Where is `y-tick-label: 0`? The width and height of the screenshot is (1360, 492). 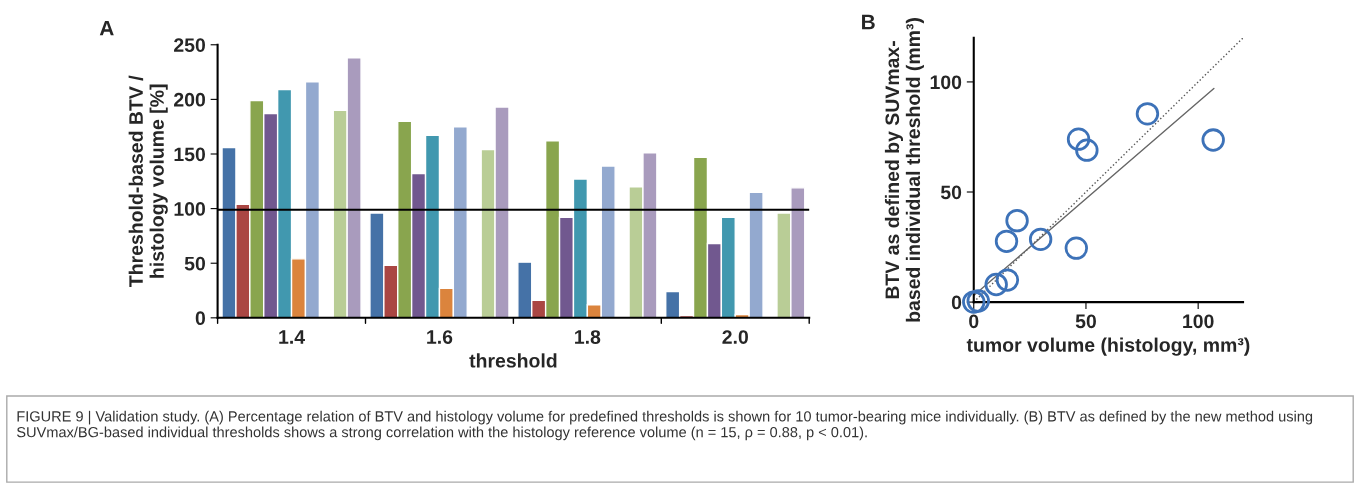 y-tick-label: 0 is located at coordinates (956, 302).